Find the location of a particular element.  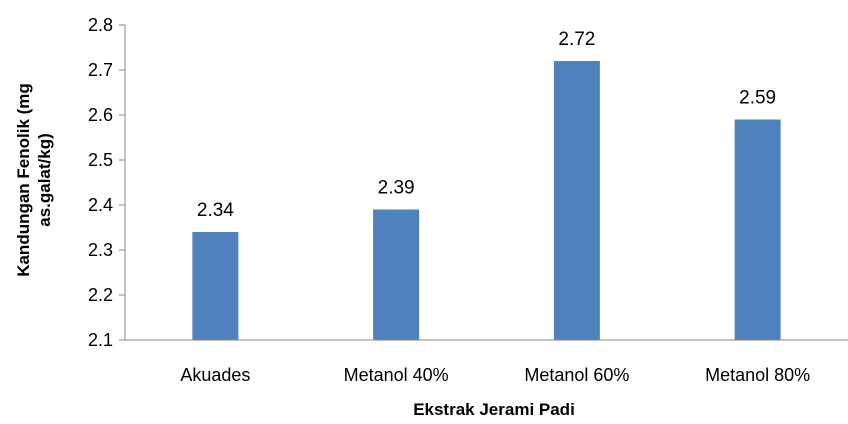

y-axis-title-line-2: as.galat/kg) is located at coordinates (44, 180).